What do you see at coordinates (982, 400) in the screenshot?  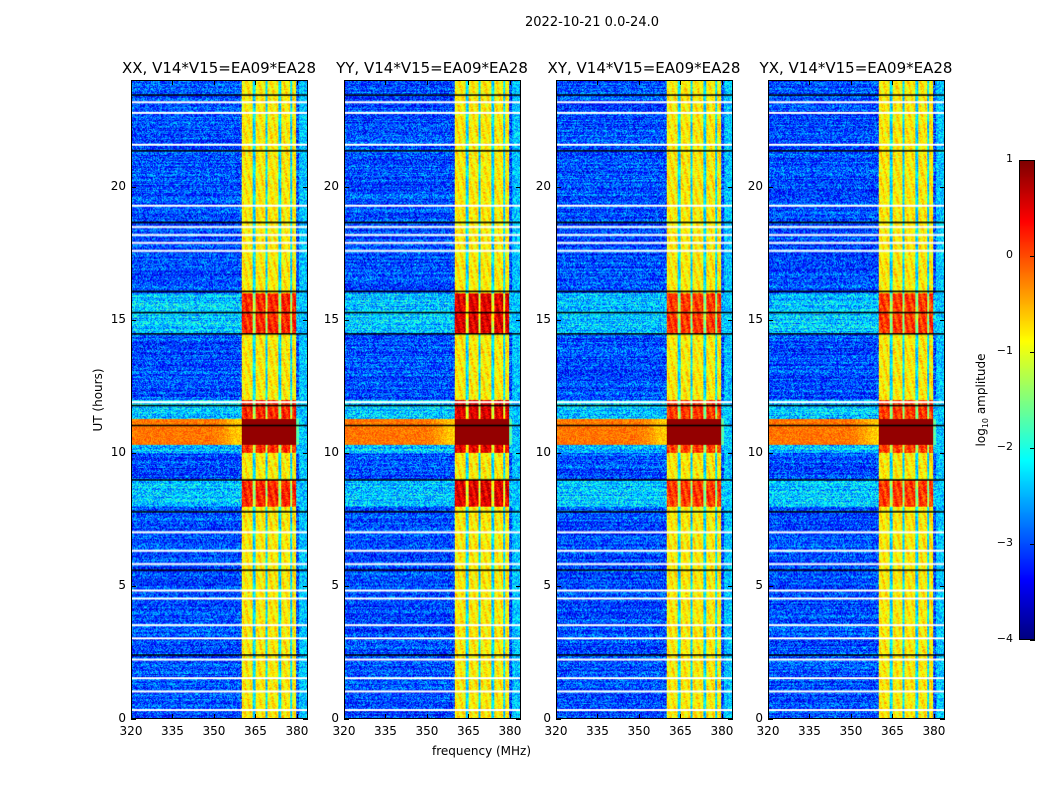 I see `colorbar-label: log10 amplitude` at bounding box center [982, 400].